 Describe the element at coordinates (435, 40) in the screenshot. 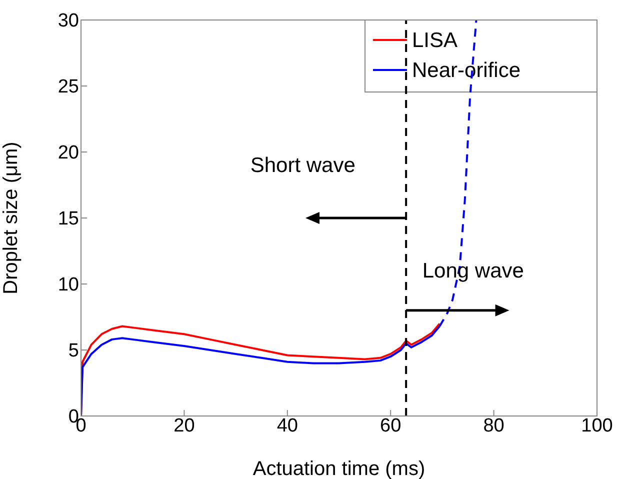

I see `legend-label: LISA` at that location.